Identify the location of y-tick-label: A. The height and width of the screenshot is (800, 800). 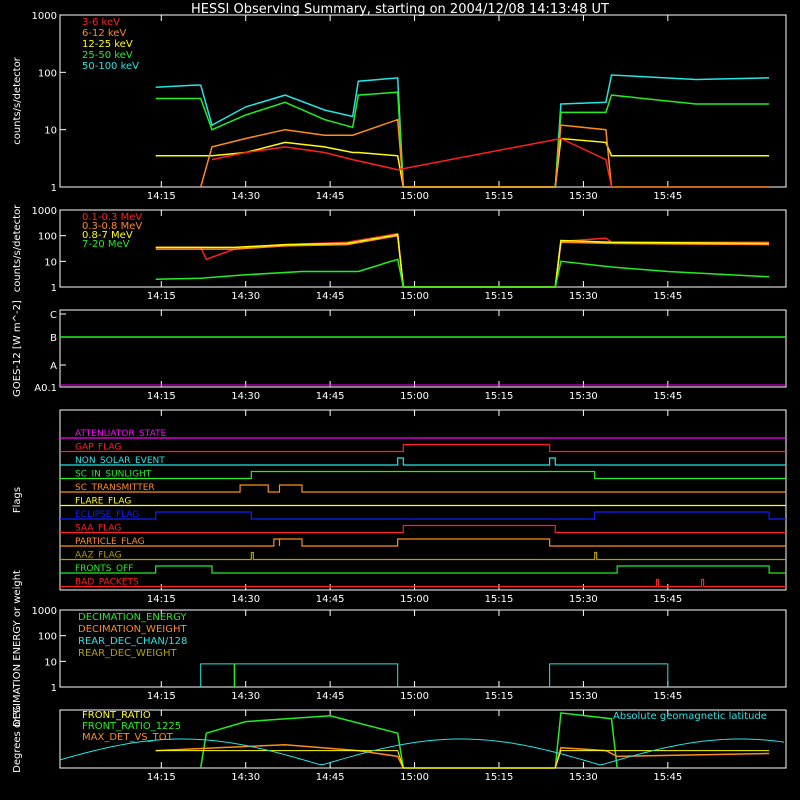
(53, 366).